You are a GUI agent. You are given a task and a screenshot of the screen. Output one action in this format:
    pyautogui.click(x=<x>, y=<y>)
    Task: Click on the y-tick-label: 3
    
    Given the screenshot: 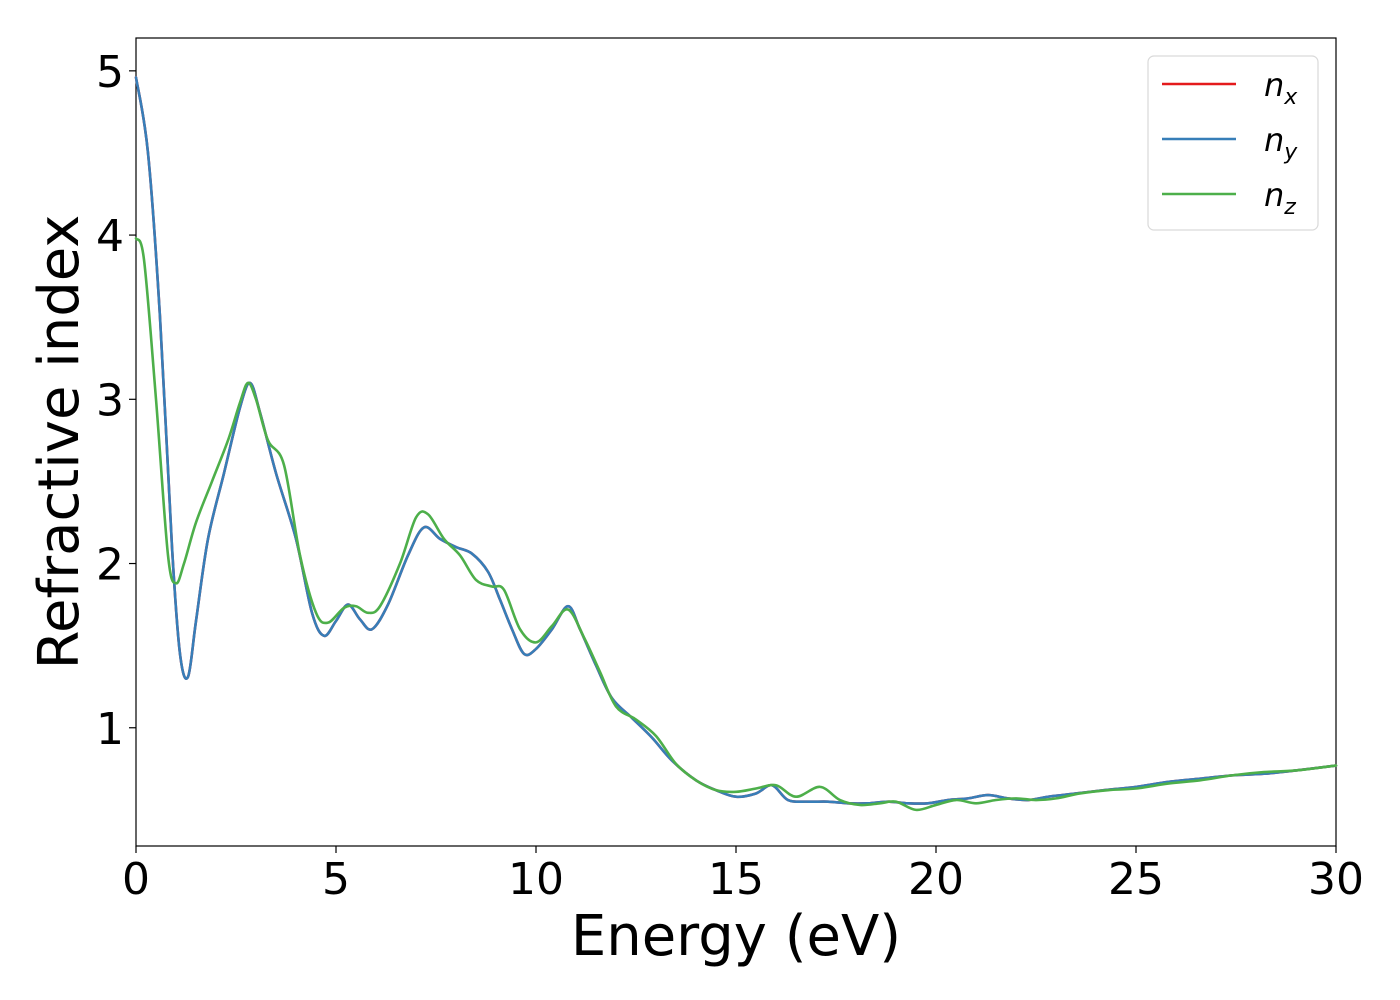 What is the action you would take?
    pyautogui.click(x=110, y=400)
    